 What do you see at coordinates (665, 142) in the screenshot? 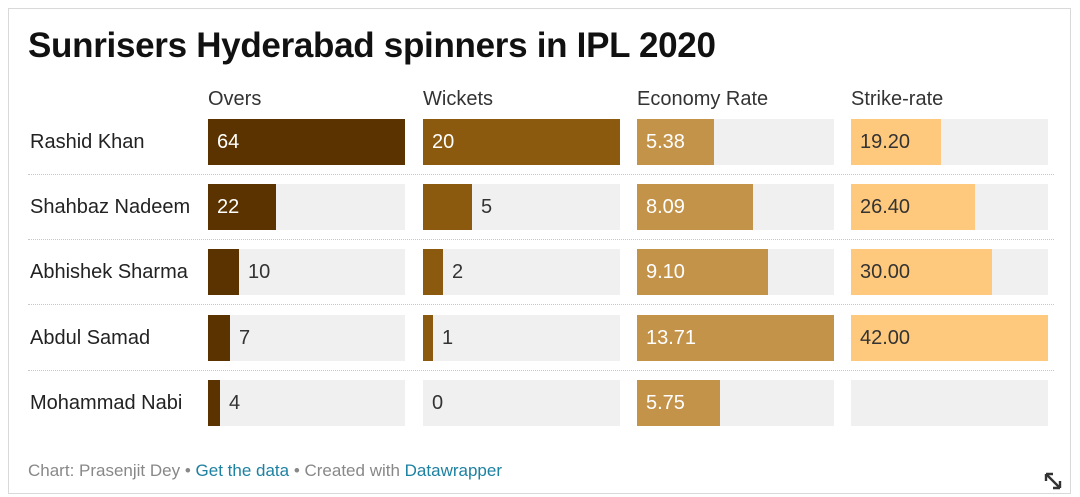
I see `value-label-economy: 5.38` at bounding box center [665, 142].